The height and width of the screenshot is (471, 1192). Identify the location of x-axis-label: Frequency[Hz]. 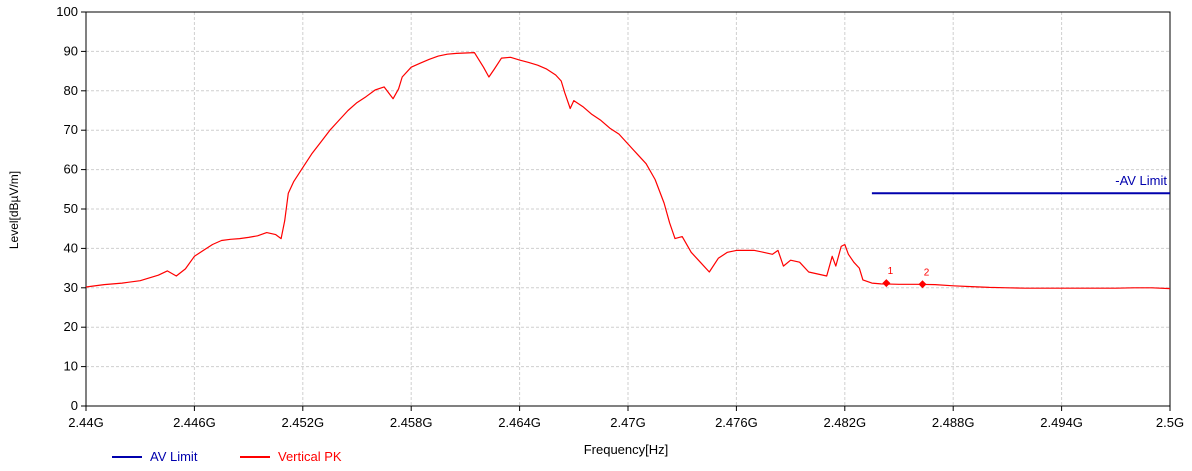
(626, 449).